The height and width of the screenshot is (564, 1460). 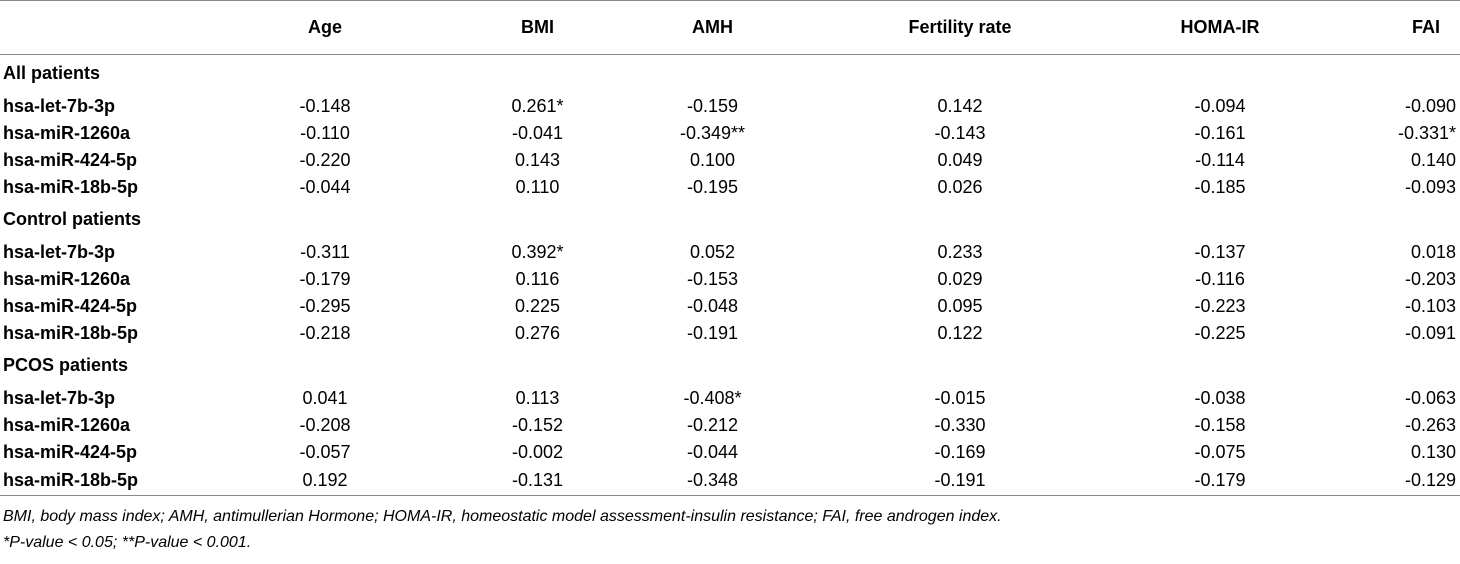 What do you see at coordinates (1390, 480) in the screenshot?
I see `correlation-value: -0.129` at bounding box center [1390, 480].